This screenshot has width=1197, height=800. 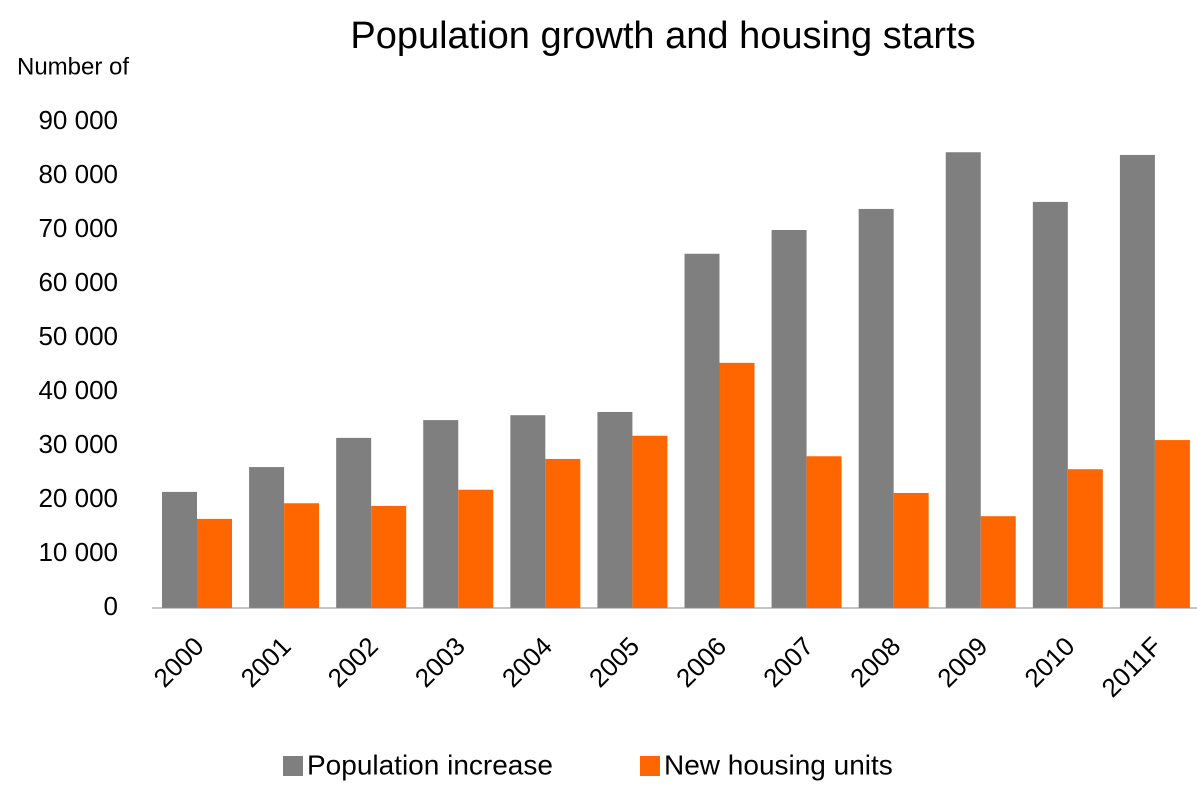 I want to click on x-tick-label: 2007, so click(x=788, y=662).